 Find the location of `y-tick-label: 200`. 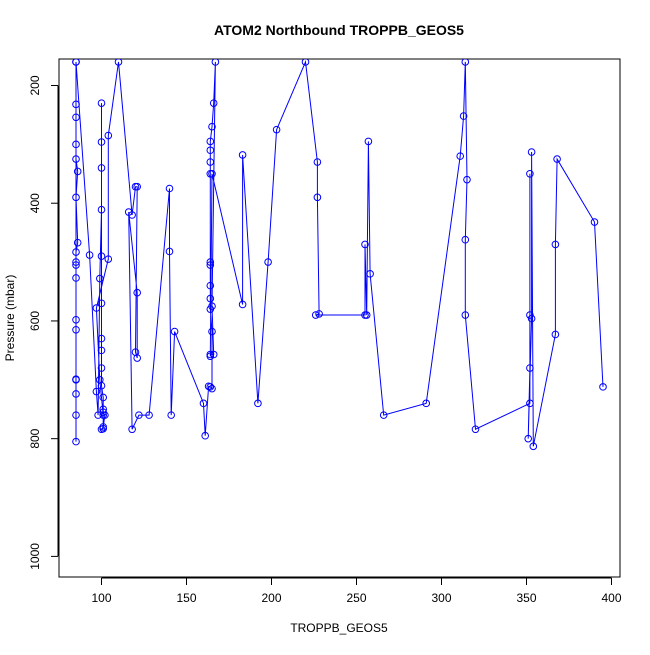

y-tick-label: 200 is located at coordinates (35, 85).